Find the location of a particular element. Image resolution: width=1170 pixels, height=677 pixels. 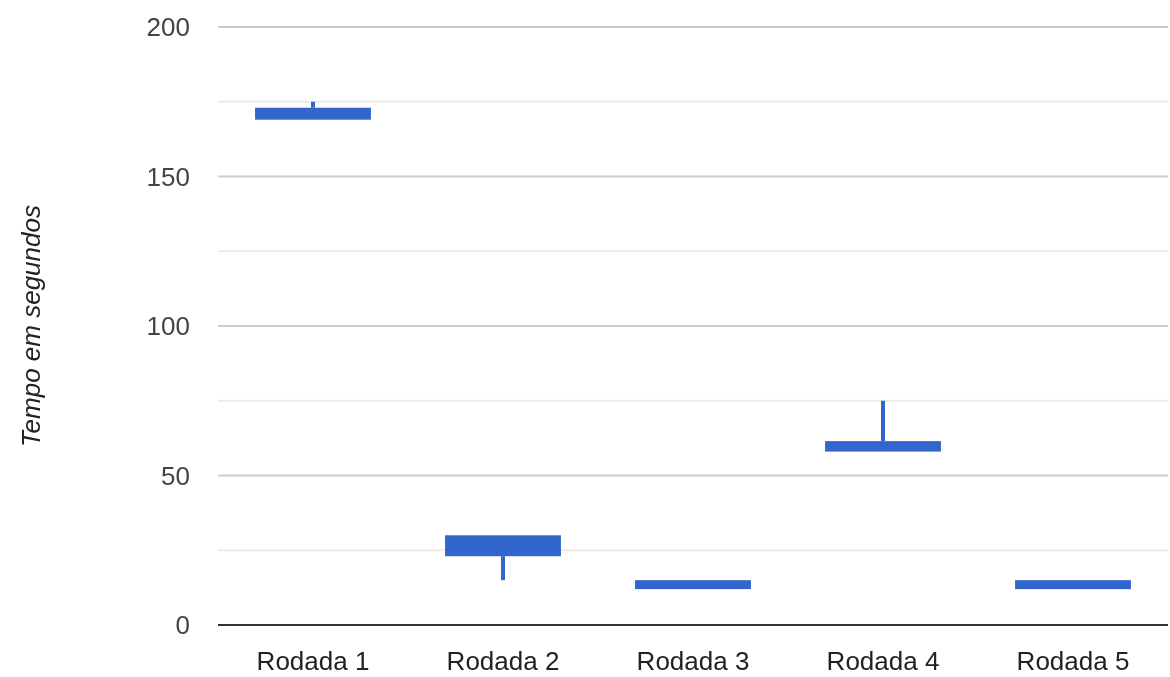

y-tick-label: 0 is located at coordinates (182, 625).